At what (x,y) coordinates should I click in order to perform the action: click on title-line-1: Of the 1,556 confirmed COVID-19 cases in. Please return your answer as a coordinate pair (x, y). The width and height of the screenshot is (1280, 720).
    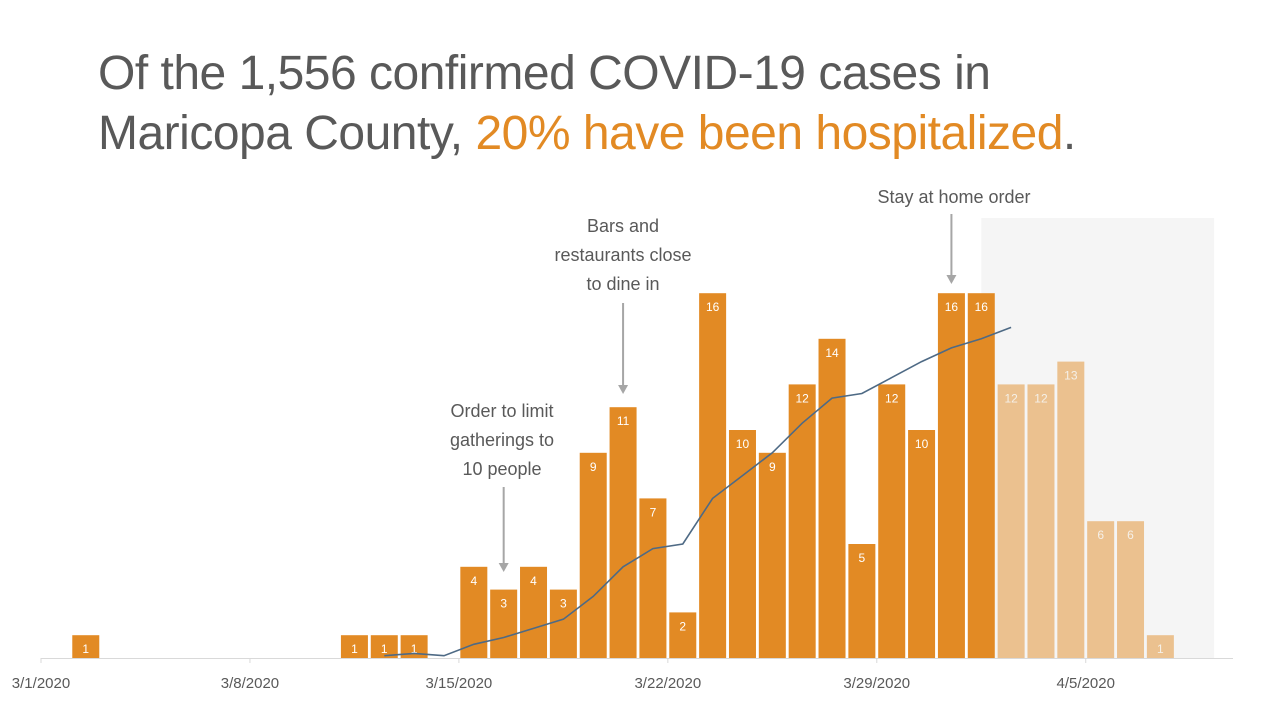
    Looking at the image, I should click on (544, 73).